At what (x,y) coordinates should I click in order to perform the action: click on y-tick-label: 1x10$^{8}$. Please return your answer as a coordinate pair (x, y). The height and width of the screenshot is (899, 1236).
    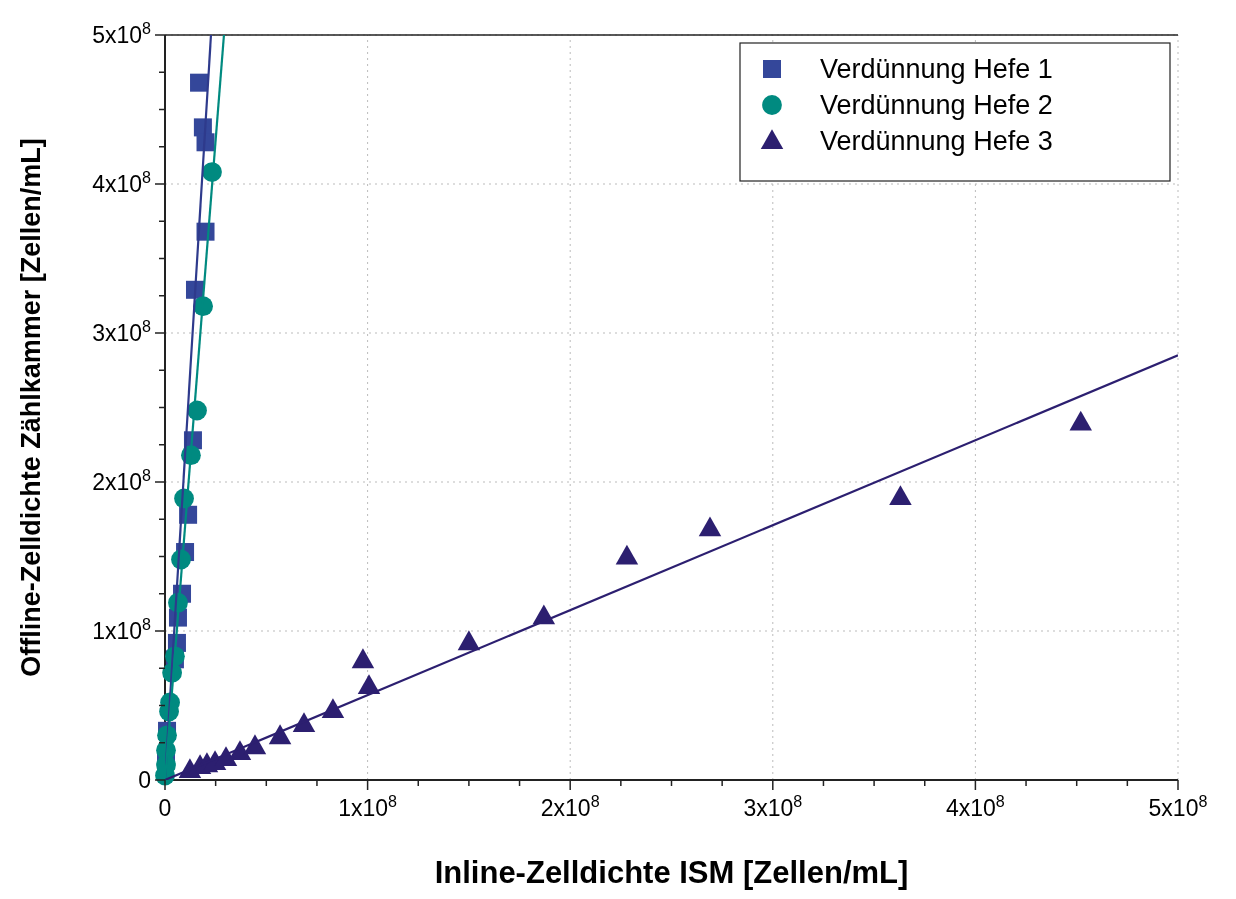
    Looking at the image, I should click on (122, 629).